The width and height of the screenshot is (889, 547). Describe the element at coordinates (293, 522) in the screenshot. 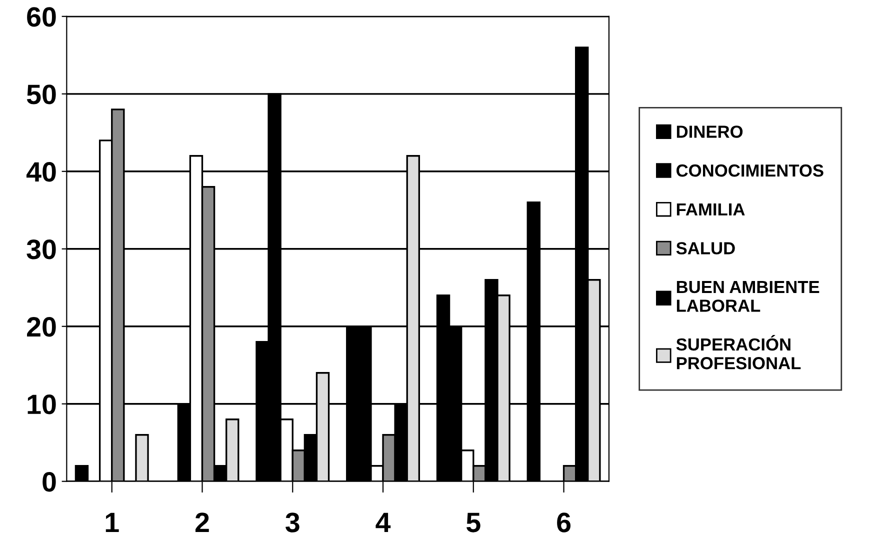

I see `x-tick-label: 3` at that location.